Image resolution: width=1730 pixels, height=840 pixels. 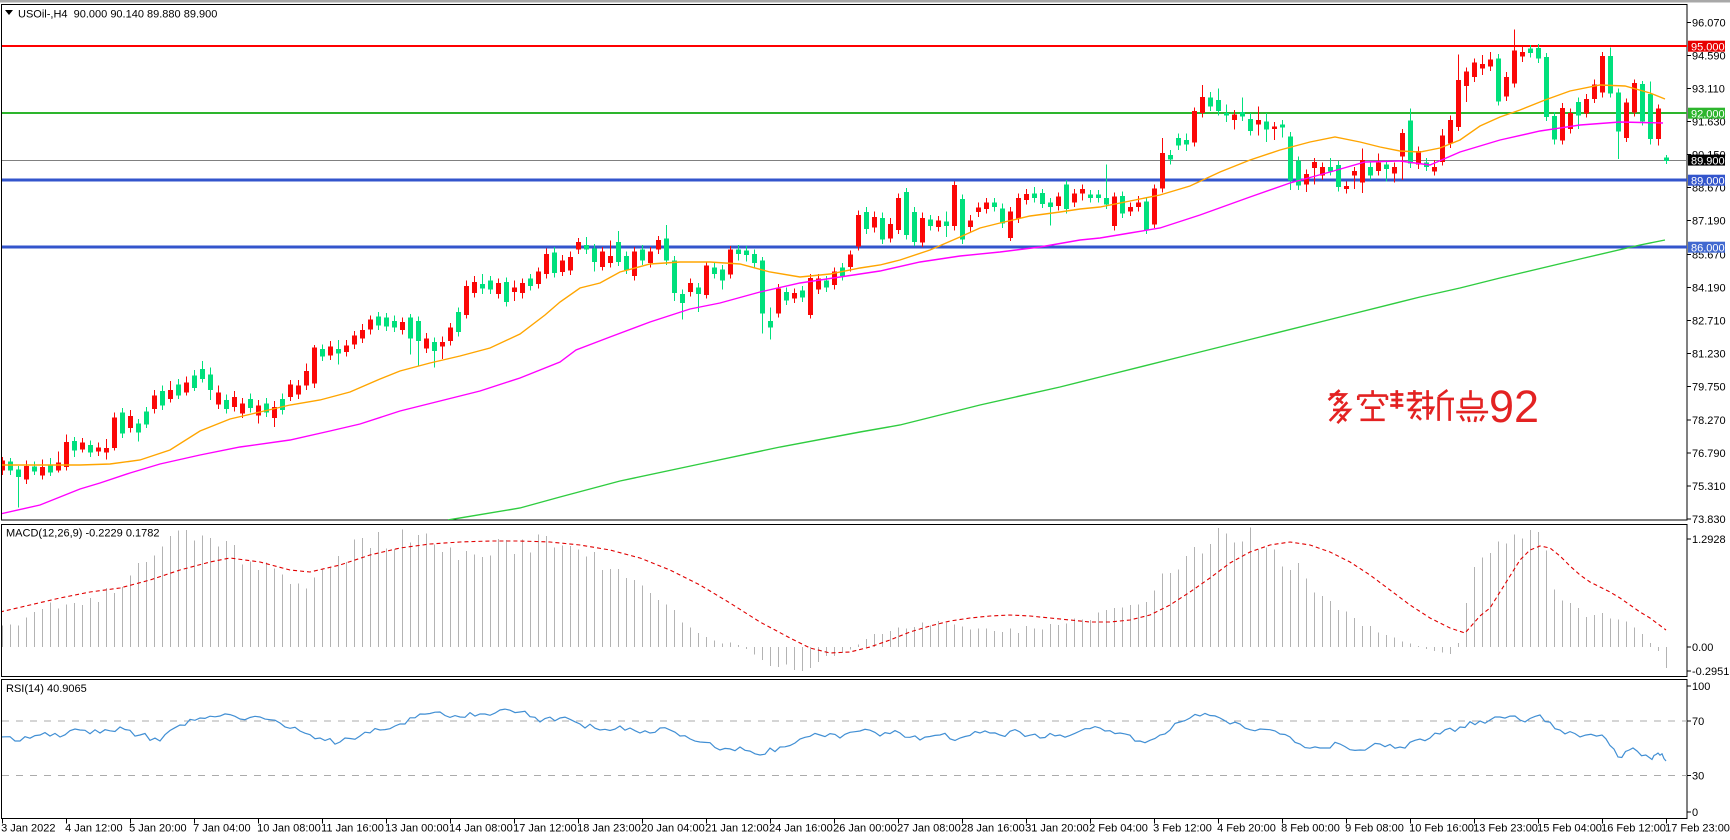 What do you see at coordinates (1057, 829) in the screenshot?
I see `svg-text: 31 Jan 20:00` at bounding box center [1057, 829].